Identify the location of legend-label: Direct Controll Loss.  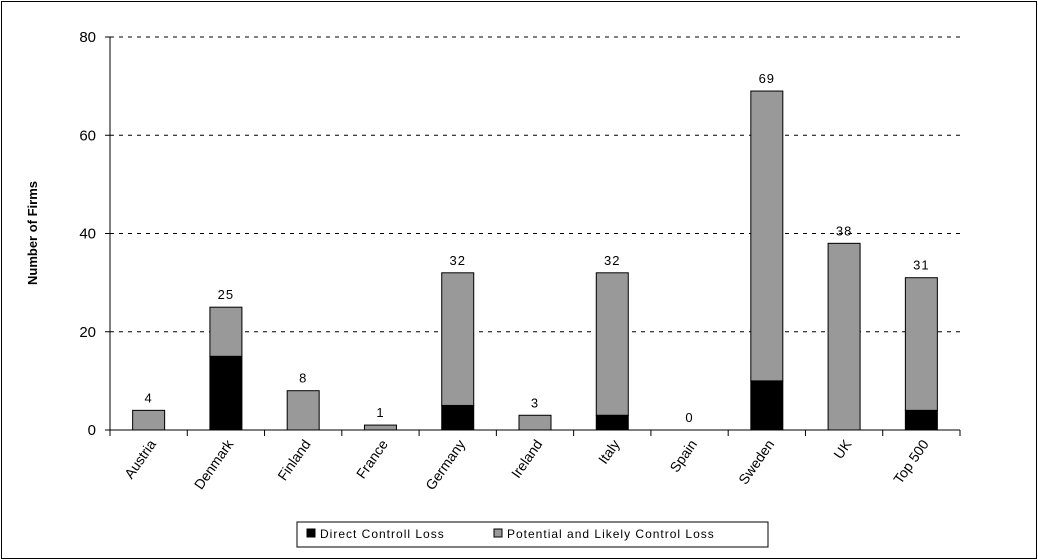
(382, 534).